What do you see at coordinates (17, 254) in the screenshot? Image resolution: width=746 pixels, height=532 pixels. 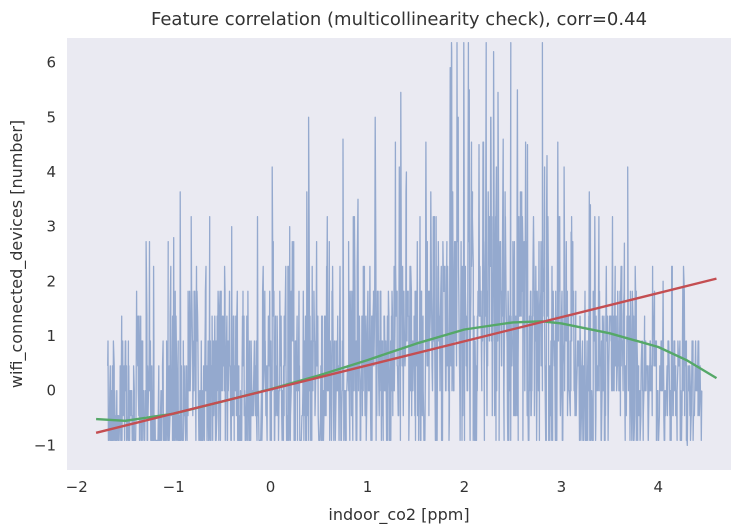 I see `y-axis-label: wifi_connected_devices [number]` at bounding box center [17, 254].